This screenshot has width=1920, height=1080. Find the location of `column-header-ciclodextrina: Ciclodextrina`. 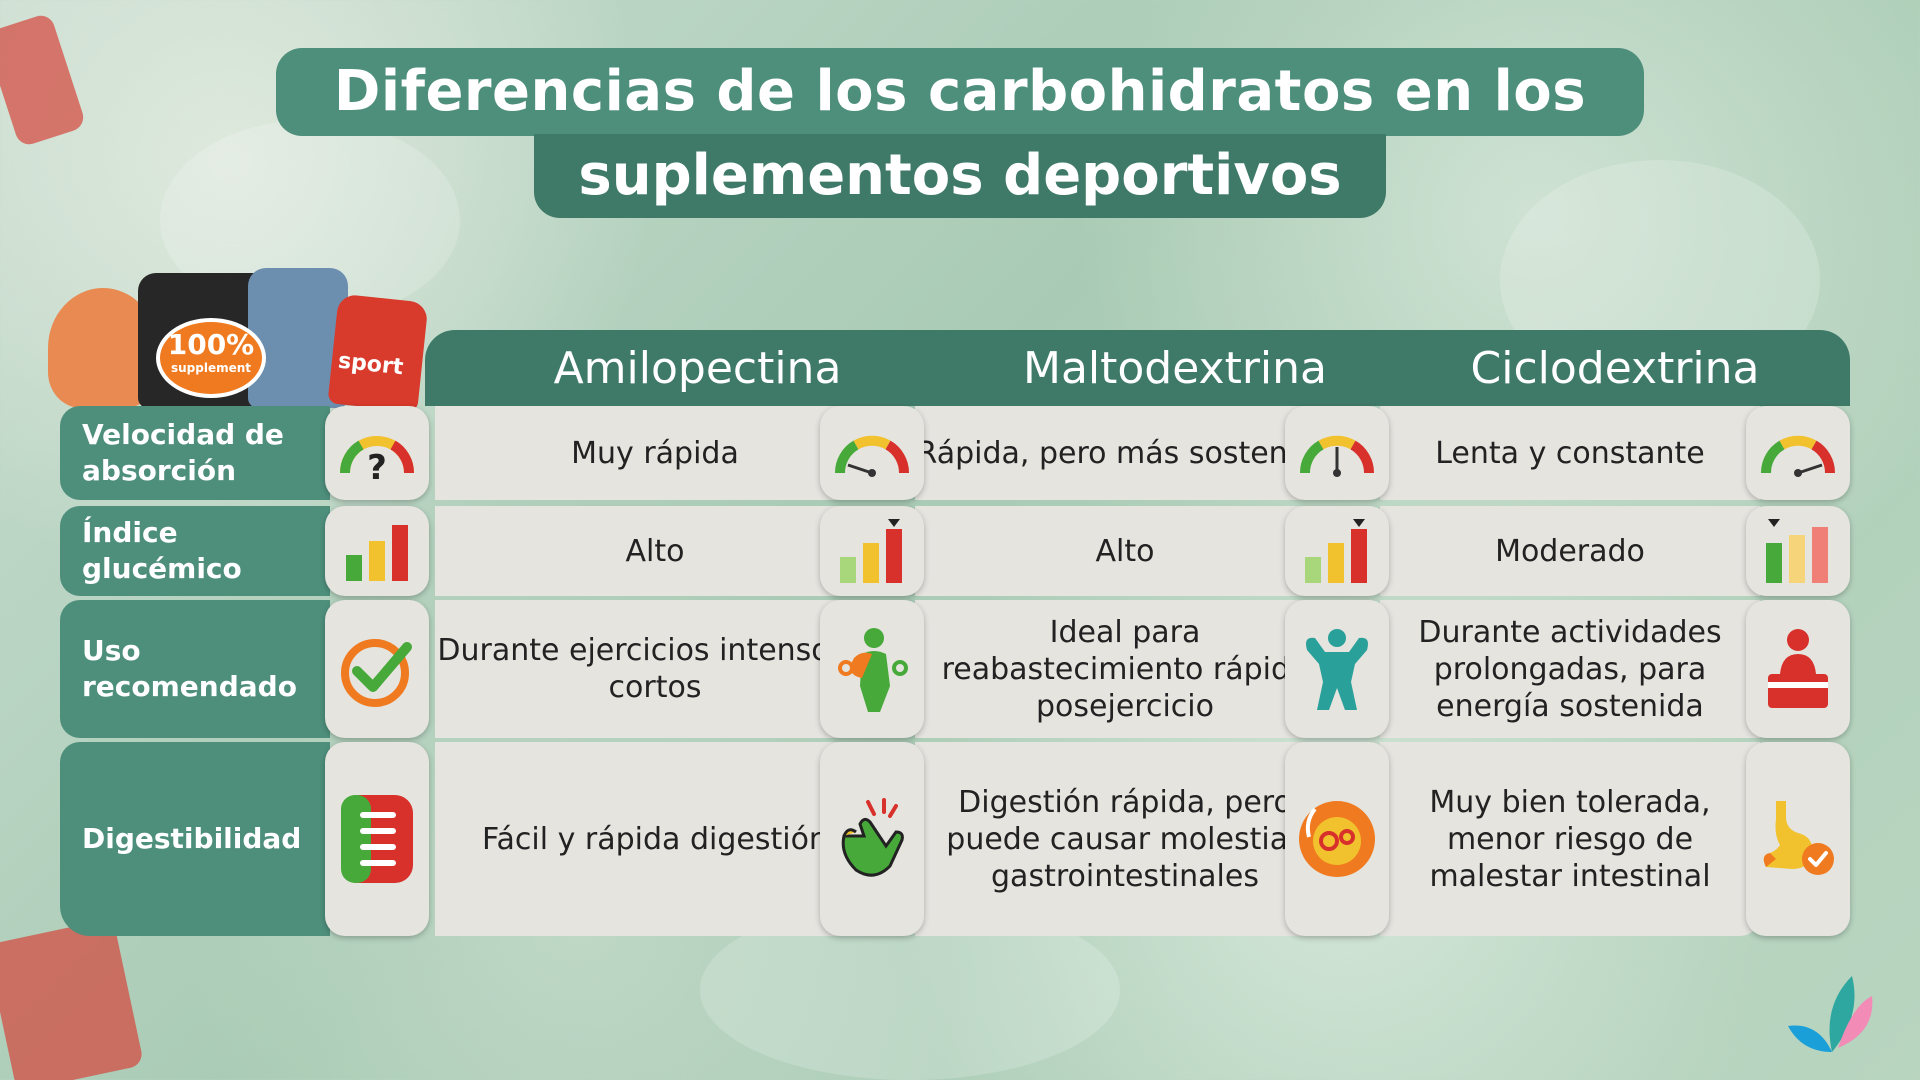

column-header-ciclodextrina: Ciclodextrina is located at coordinates (1615, 368).